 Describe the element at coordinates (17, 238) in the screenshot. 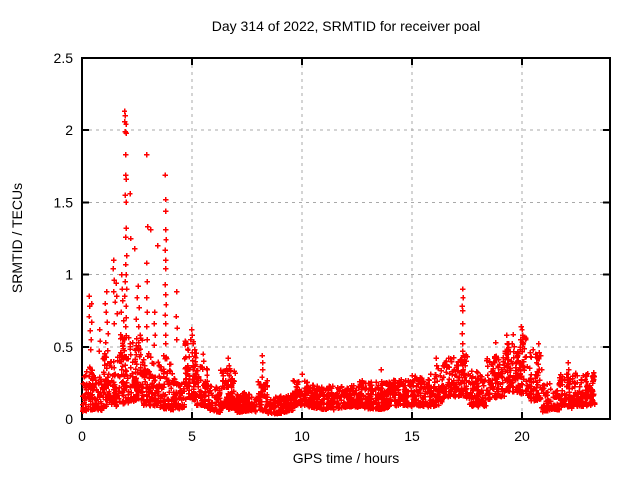

I see `y-axis-label: SRMTID / TECUs` at that location.